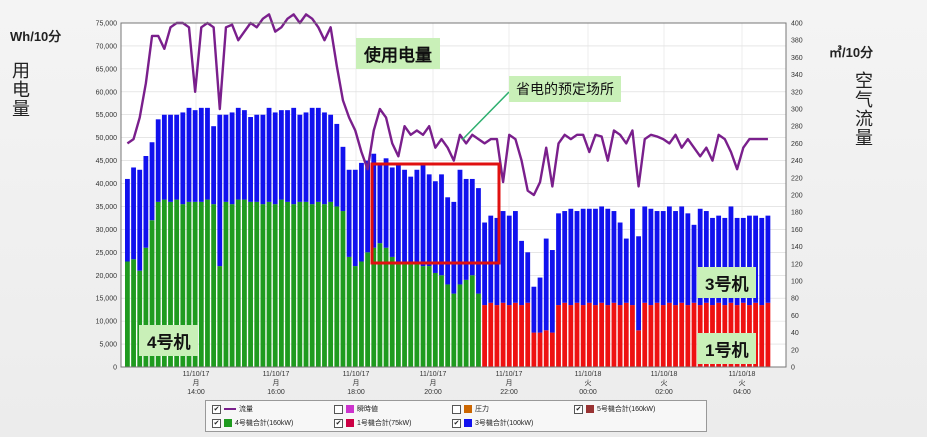 Image resolution: width=927 pixels, height=437 pixels. I want to click on left-tick-label: 35,000, so click(107, 207).